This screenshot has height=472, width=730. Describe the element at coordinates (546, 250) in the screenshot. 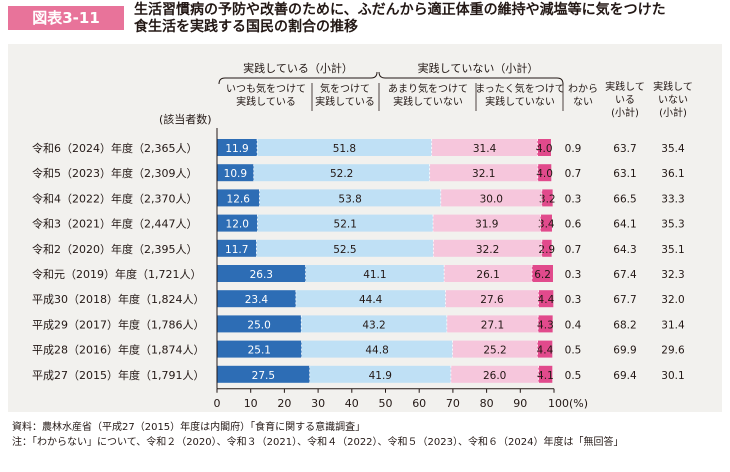

I see `bar-value-label: 2.9` at that location.